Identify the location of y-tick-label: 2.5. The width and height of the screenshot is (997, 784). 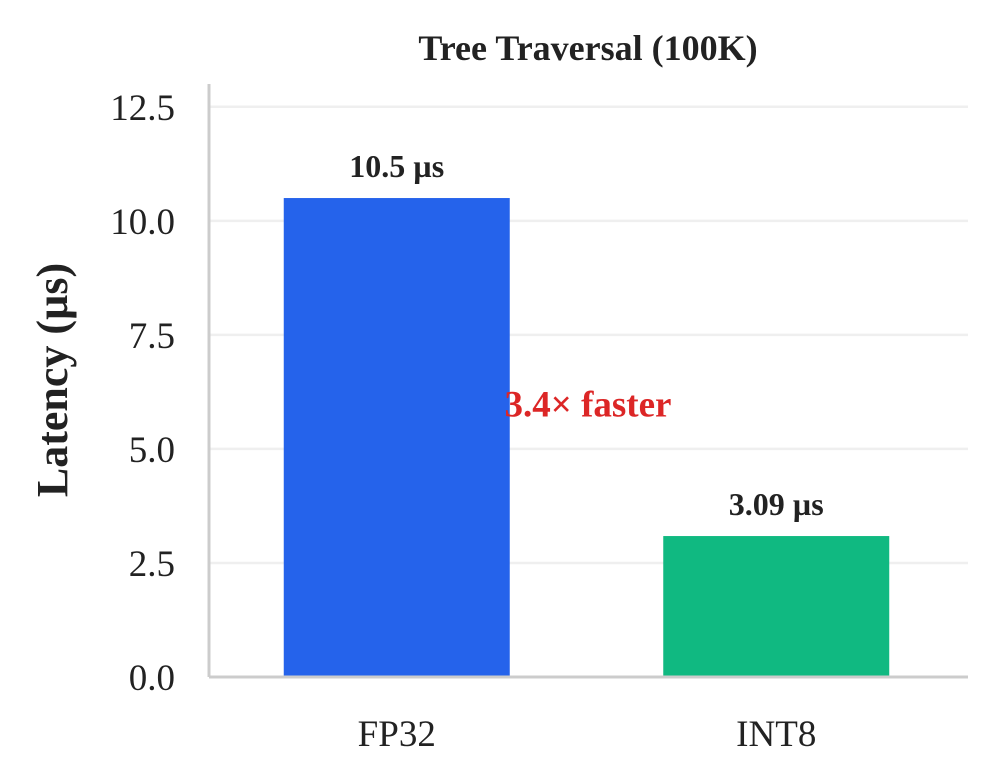
(152, 564).